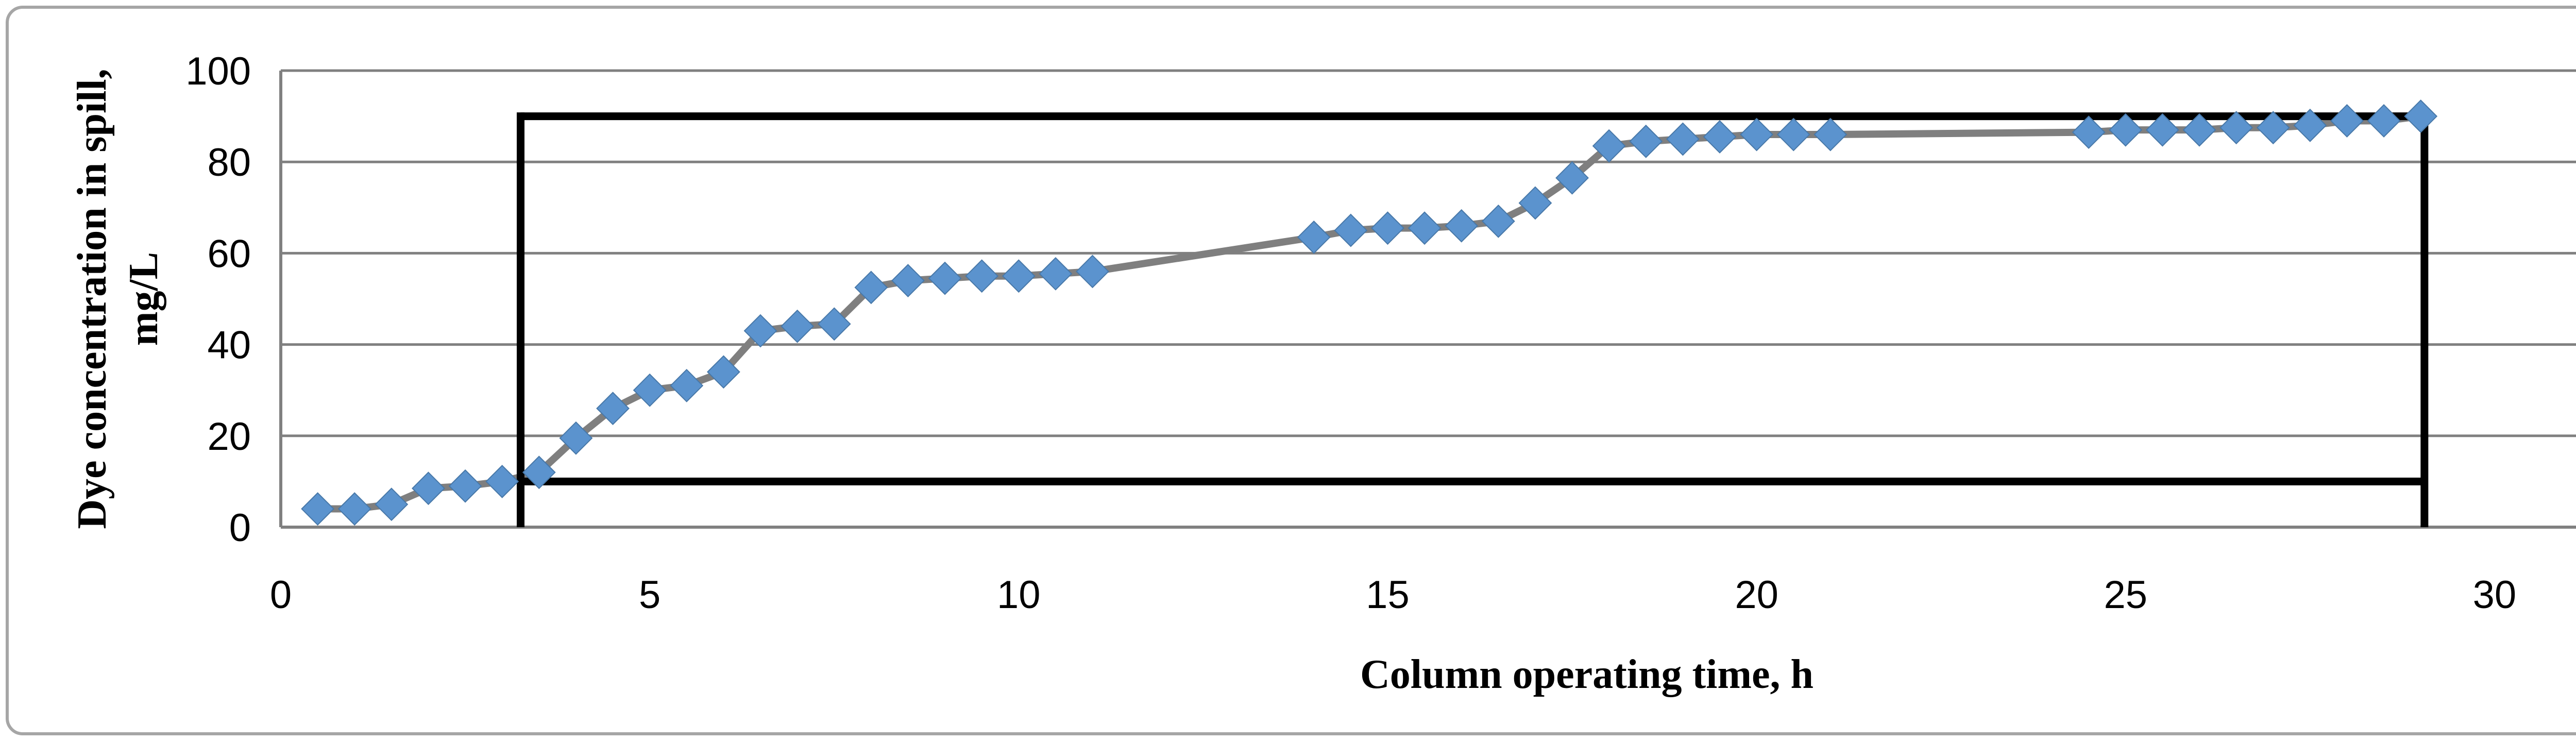 This screenshot has width=2576, height=741. Describe the element at coordinates (218, 300) in the screenshot. I see `y-axis-tick-labels: 0 20 40 60 80 100` at that location.